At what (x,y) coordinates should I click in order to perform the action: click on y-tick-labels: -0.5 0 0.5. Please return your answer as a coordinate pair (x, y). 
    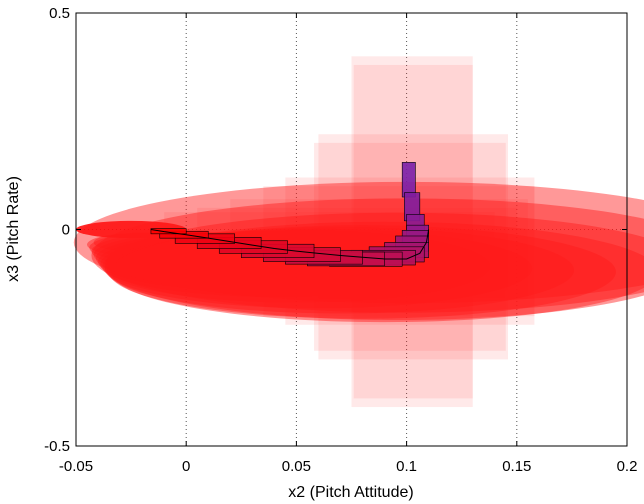
    Looking at the image, I should click on (57, 230).